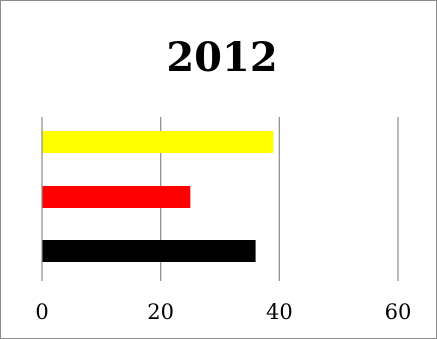 The width and height of the screenshot is (437, 339). Describe the element at coordinates (279, 312) in the screenshot. I see `x-tick-label-40: 40` at that location.